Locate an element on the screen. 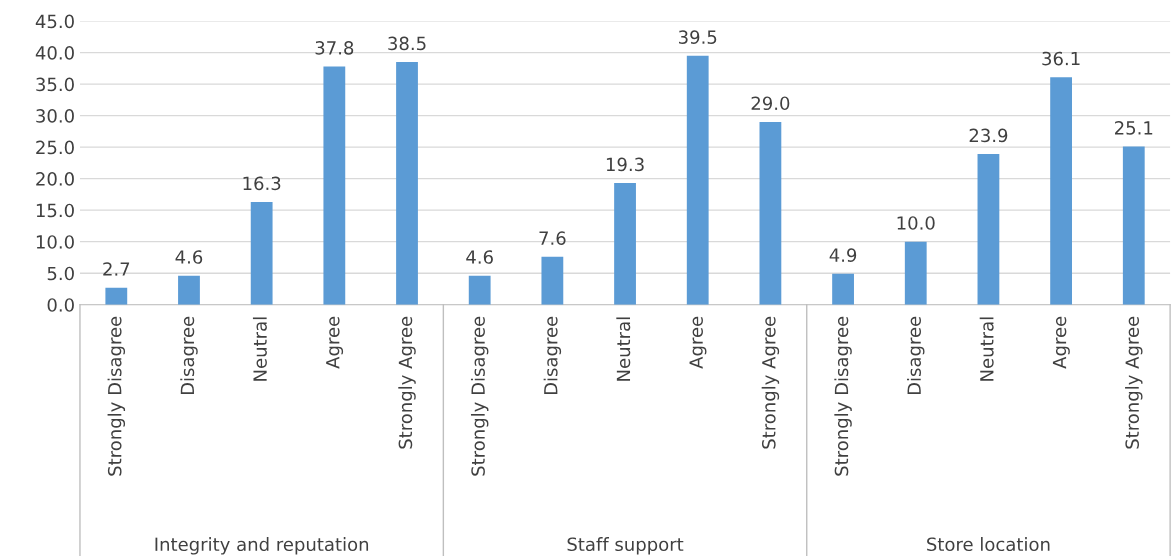 Image resolution: width=1176 pixels, height=556 pixels. data-label: 36.1 is located at coordinates (1061, 58).